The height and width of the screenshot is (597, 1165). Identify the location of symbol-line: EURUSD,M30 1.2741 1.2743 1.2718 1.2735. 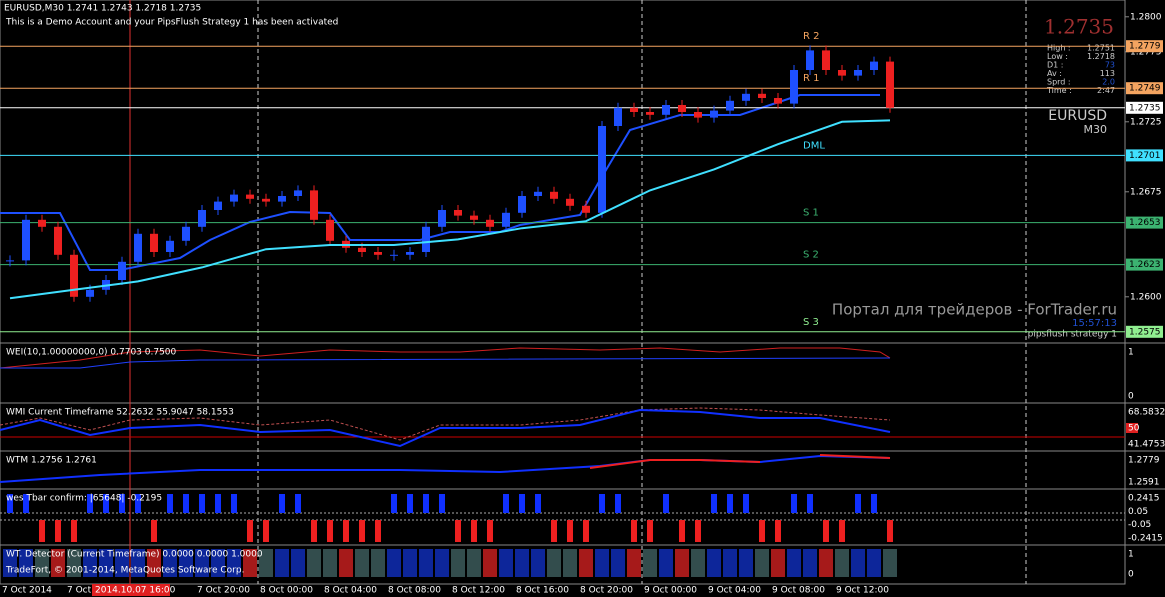
(102, 9).